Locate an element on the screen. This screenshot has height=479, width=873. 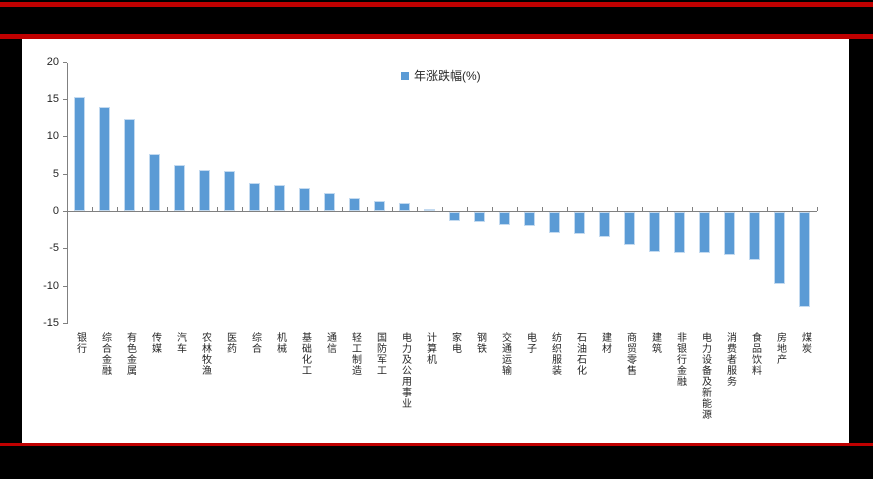
y-axis-tick-label: -5 is located at coordinates (54, 248).